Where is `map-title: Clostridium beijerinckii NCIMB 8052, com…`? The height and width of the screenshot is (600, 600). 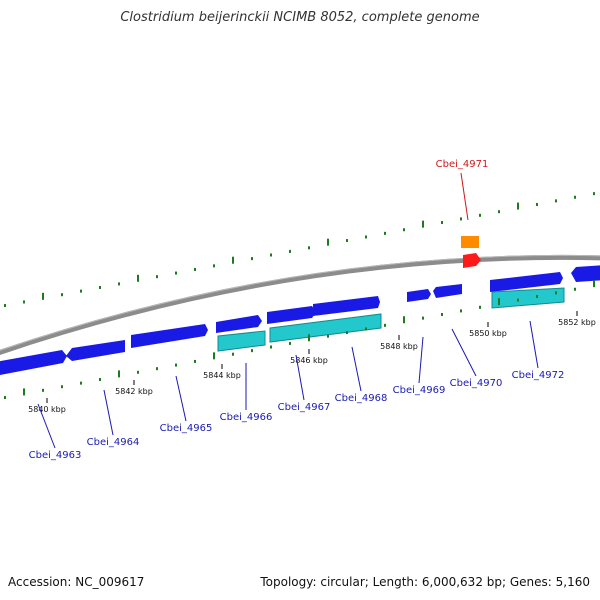 map-title: Clostridium beijerinckii NCIMB 8052, com… is located at coordinates (300, 17).